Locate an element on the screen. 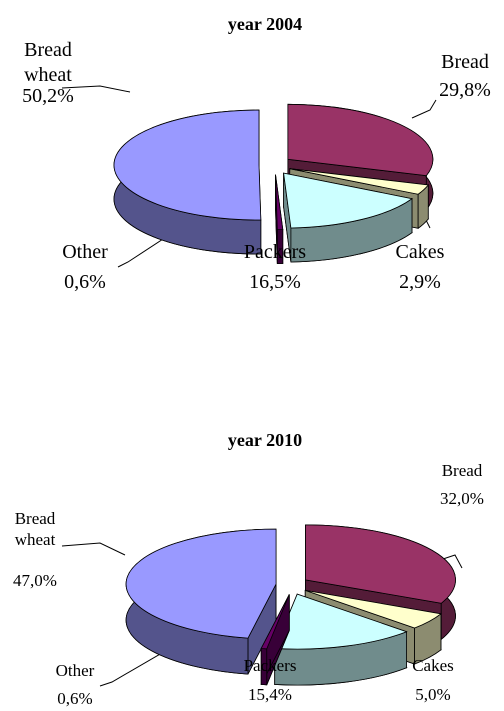 This screenshot has height=711, width=504. value-label: 16,5% is located at coordinates (275, 282).